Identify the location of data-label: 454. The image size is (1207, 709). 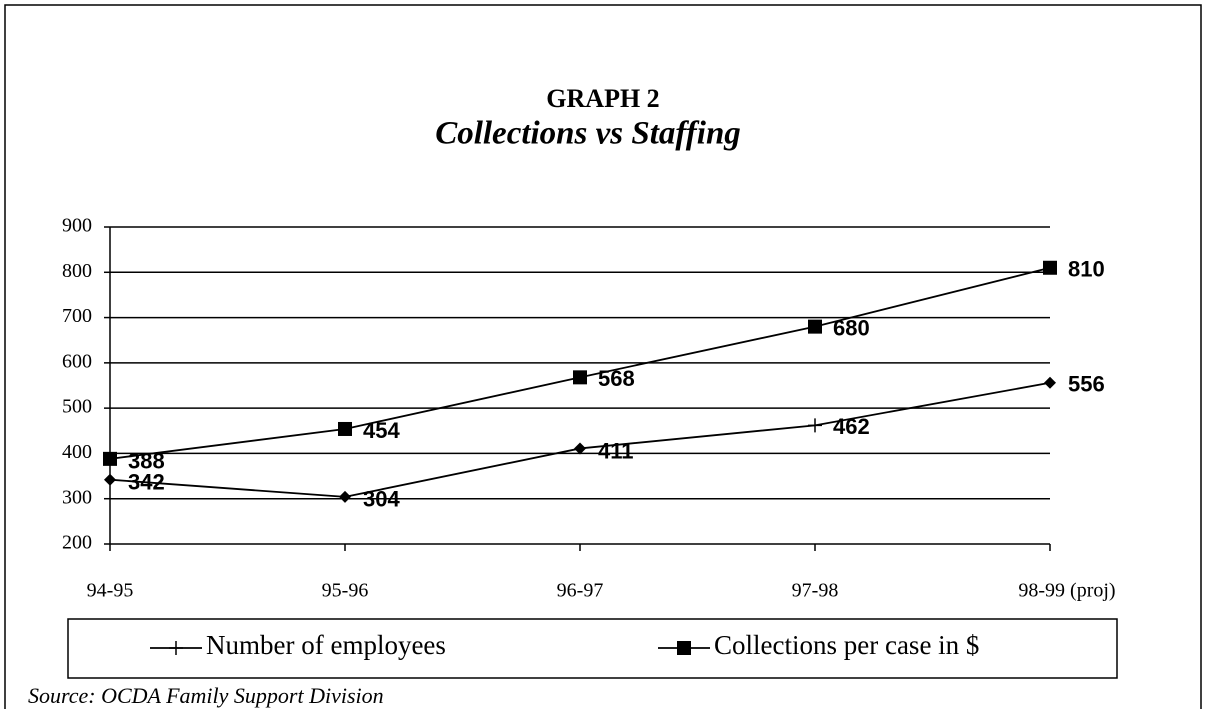
(381, 430).